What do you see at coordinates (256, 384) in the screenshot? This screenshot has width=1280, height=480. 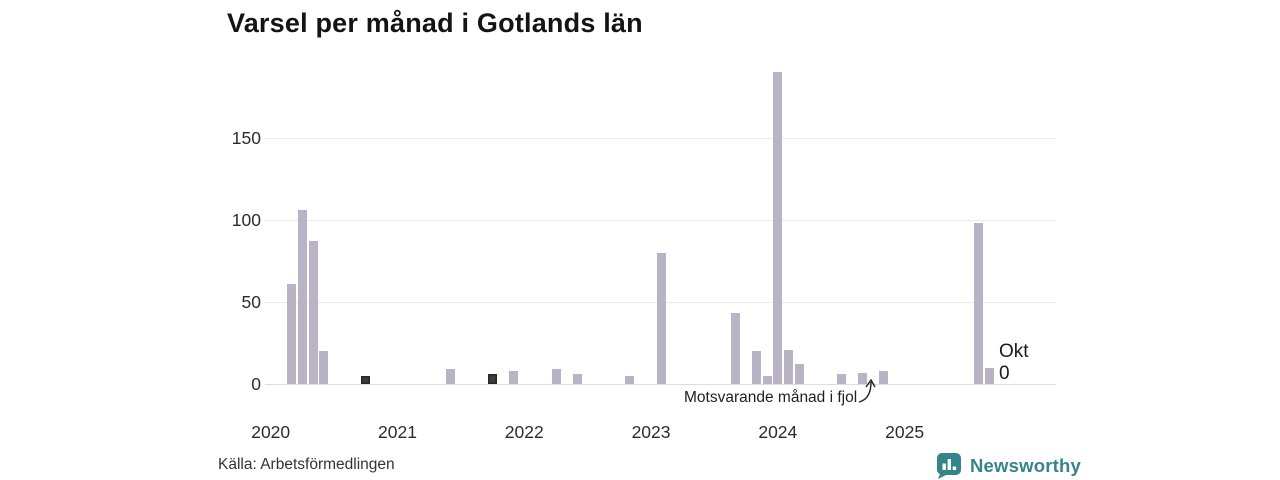 I see `y-axis-tick-label: 0` at bounding box center [256, 384].